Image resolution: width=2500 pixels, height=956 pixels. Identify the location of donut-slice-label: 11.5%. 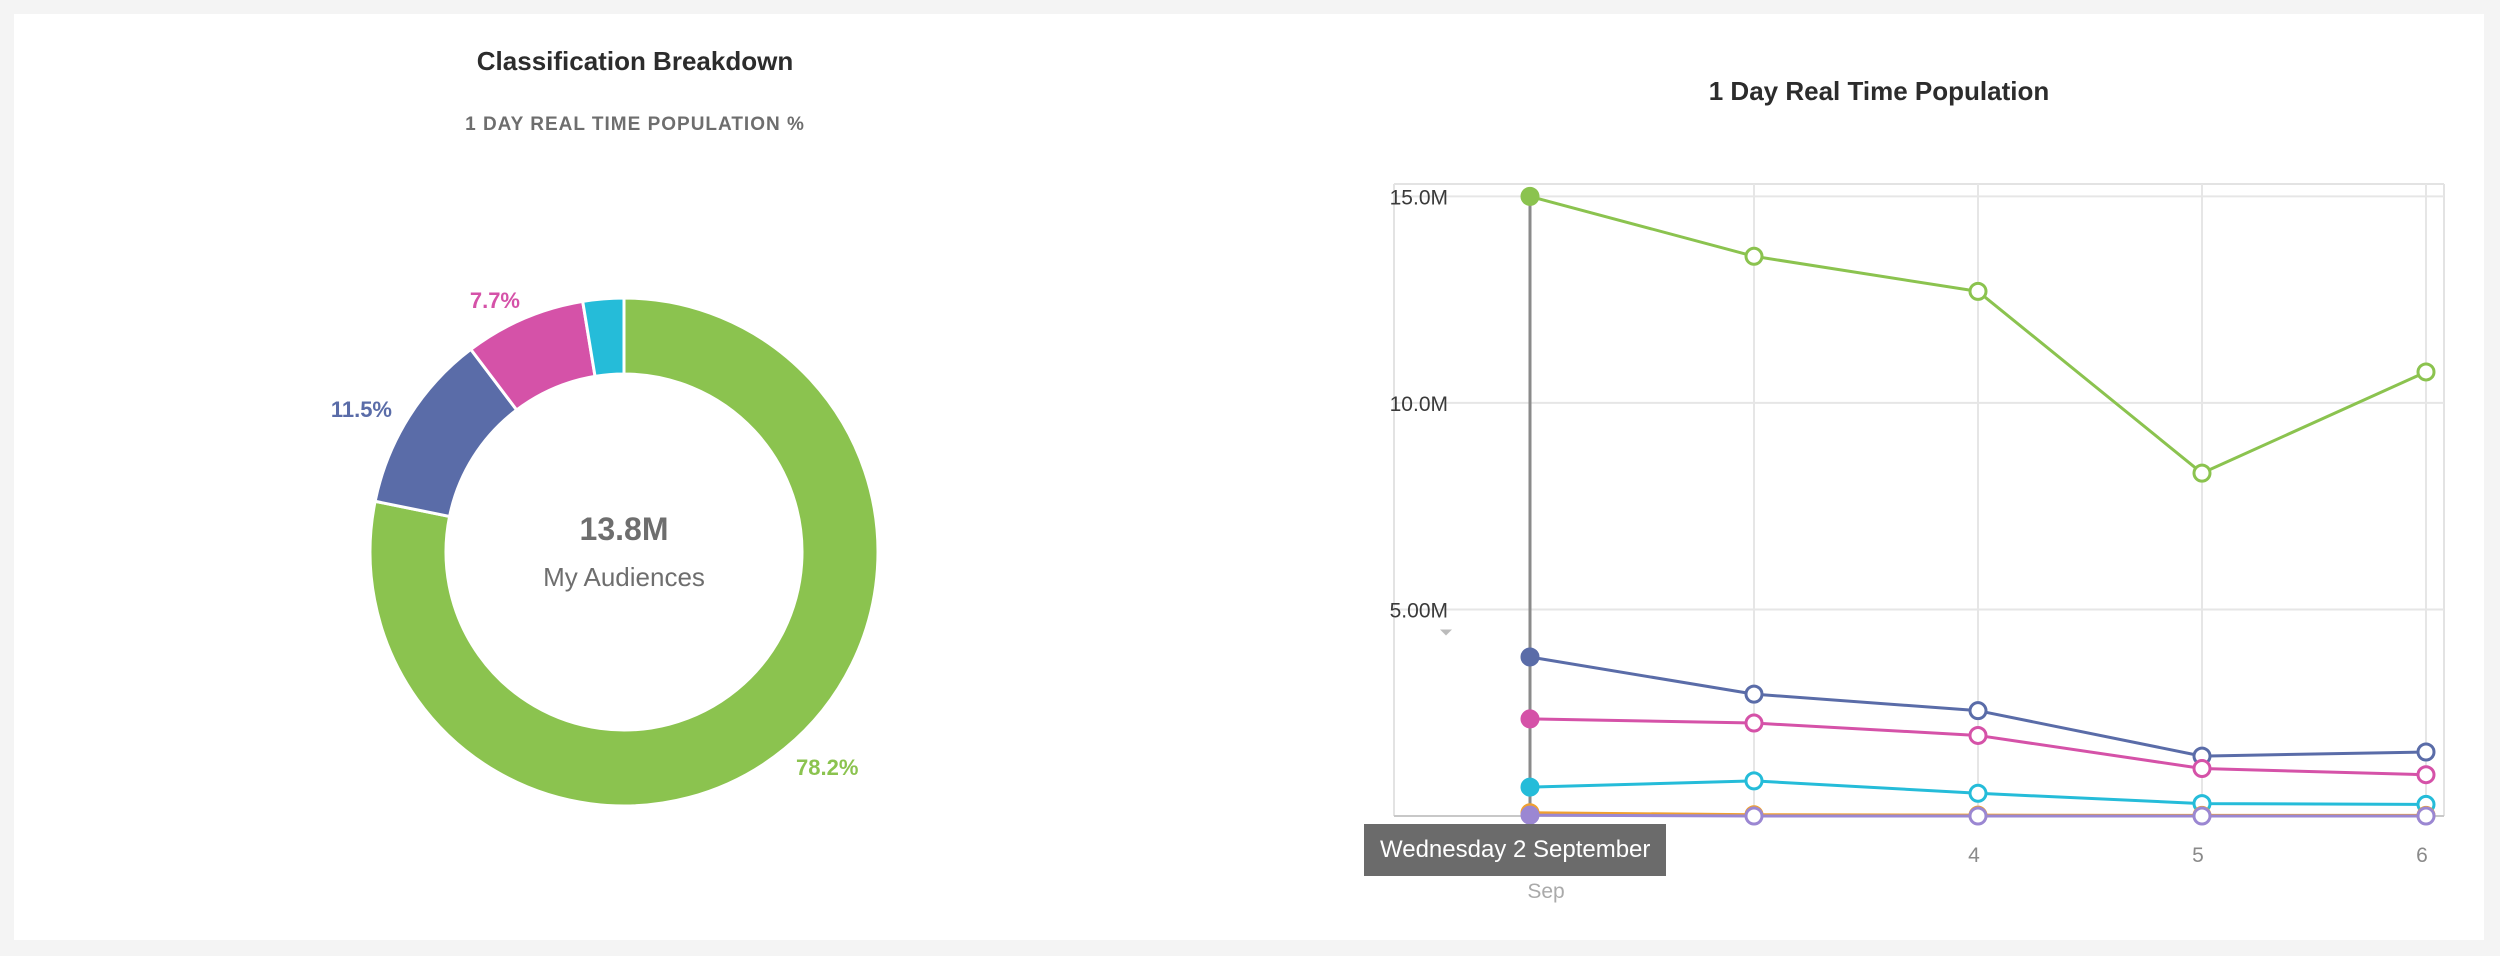
(361, 409).